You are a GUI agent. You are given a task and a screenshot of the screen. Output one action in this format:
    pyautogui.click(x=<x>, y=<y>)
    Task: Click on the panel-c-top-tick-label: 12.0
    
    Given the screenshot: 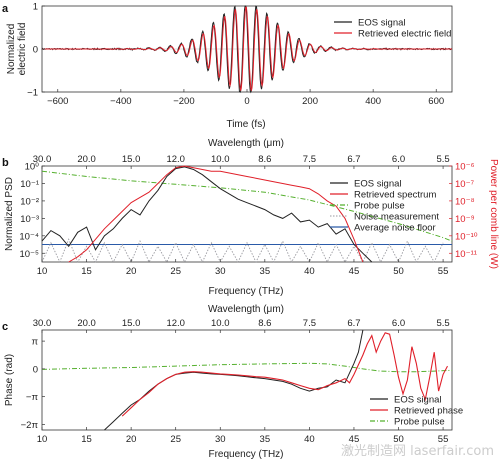 What is the action you would take?
    pyautogui.click(x=175, y=323)
    